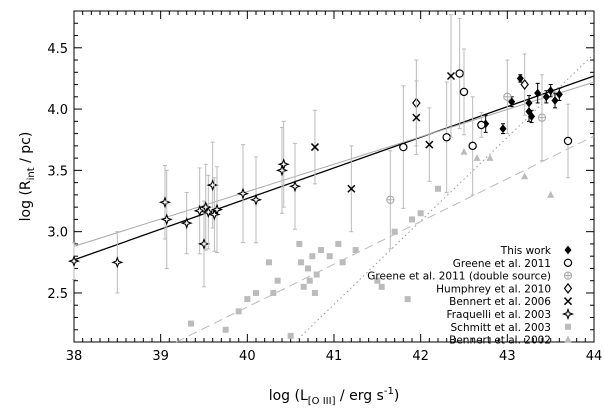 The height and width of the screenshot is (410, 604). Describe the element at coordinates (57, 49) in the screenshot. I see `y-tick-label: 4.5` at that location.